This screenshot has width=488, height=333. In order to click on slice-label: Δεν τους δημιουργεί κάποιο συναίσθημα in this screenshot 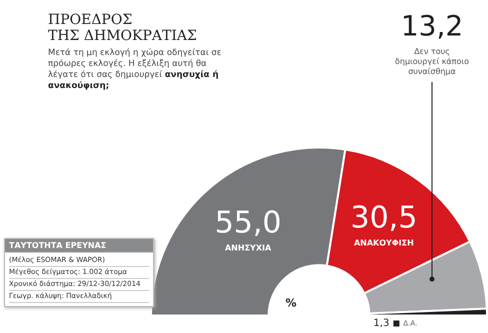, I will do `click(432, 61)`.